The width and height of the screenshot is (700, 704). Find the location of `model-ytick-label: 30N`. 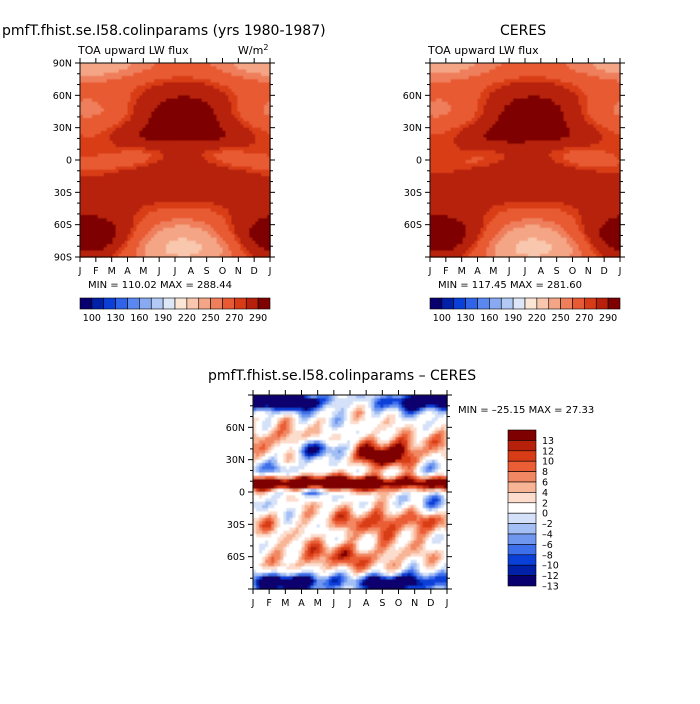

model-ytick-label: 30N is located at coordinates (62, 128).